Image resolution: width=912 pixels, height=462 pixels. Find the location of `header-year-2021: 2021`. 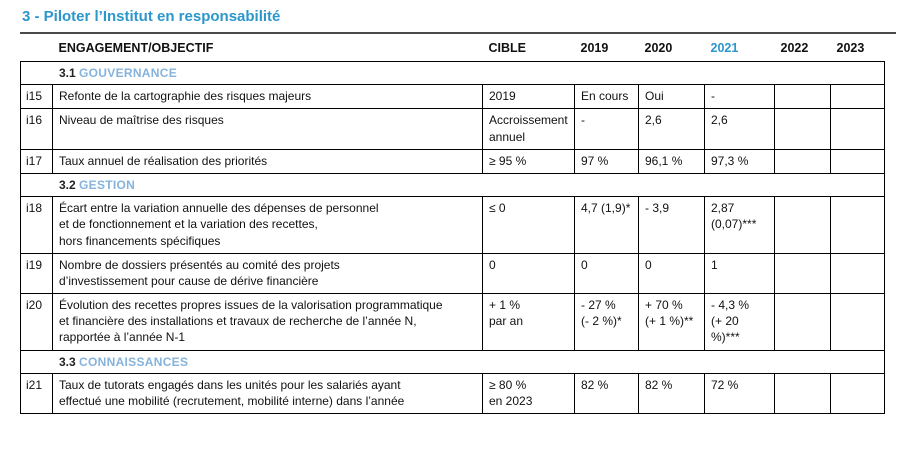

header-year-2021: 2021 is located at coordinates (724, 48).